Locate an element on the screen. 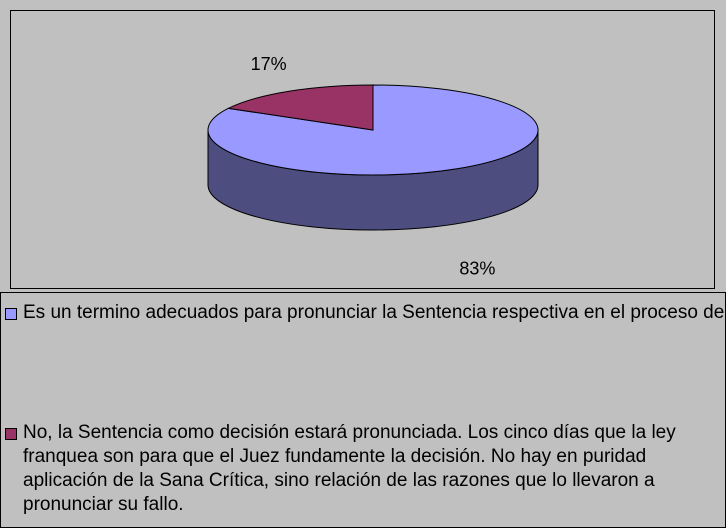 The width and height of the screenshot is (726, 528). data-label: 83% is located at coordinates (477, 268).